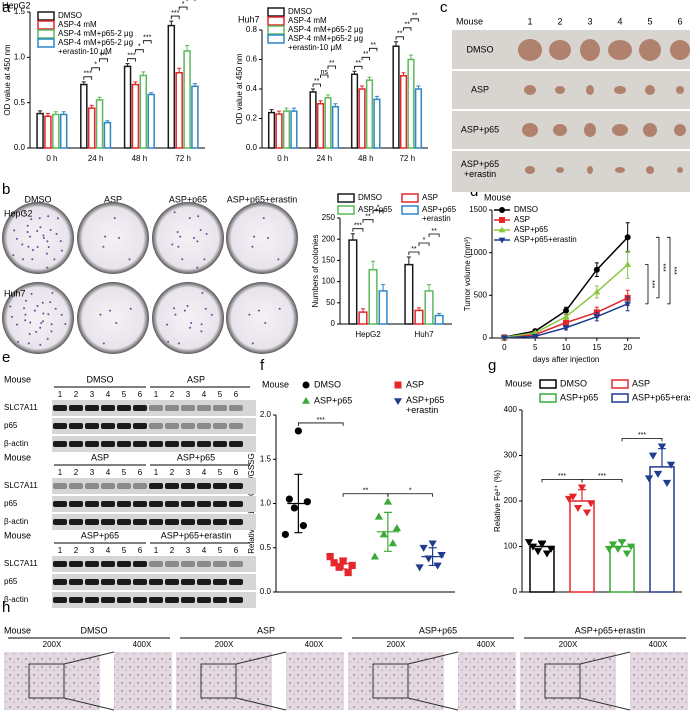 This screenshot has height=712, width=690. What do you see at coordinates (502, 220) in the screenshot?
I see `legend-marker` at bounding box center [502, 220].